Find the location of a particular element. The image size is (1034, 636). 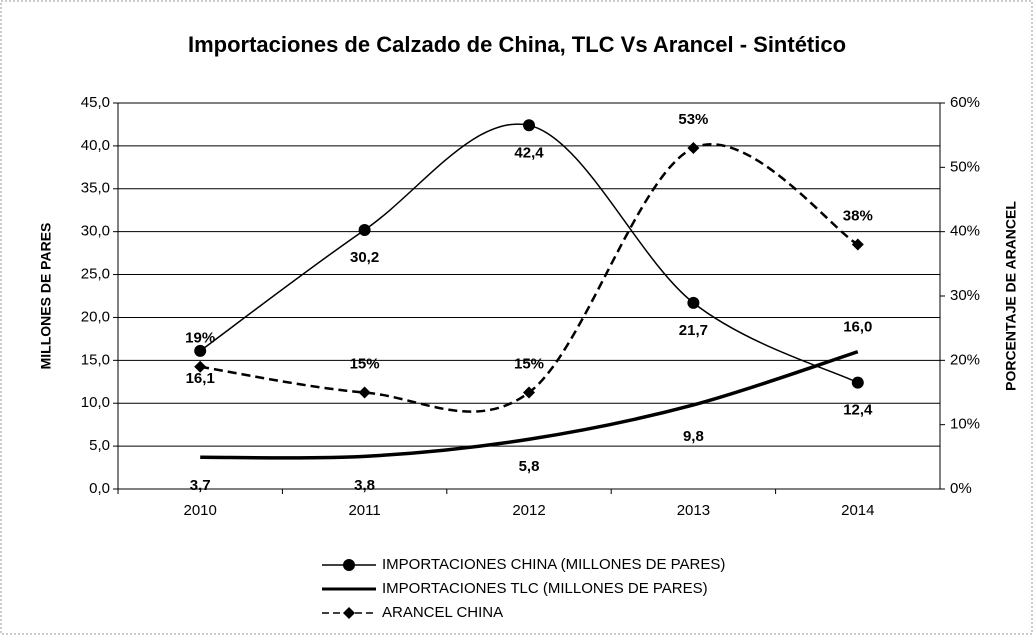

y-tick-label: 5,0 is located at coordinates (99, 445).